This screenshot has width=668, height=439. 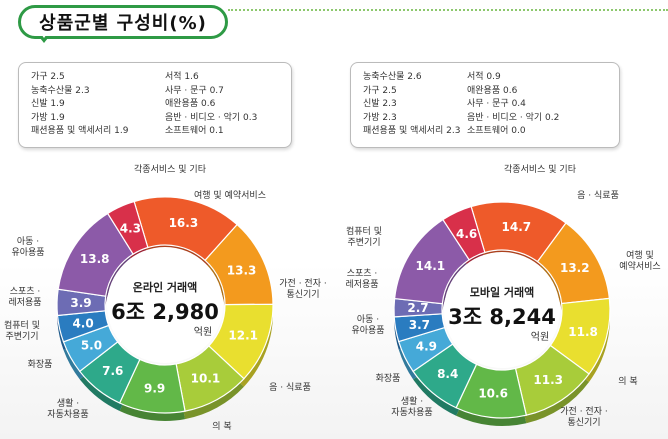 I want to click on center-value: 3조 8,244, so click(x=502, y=317).